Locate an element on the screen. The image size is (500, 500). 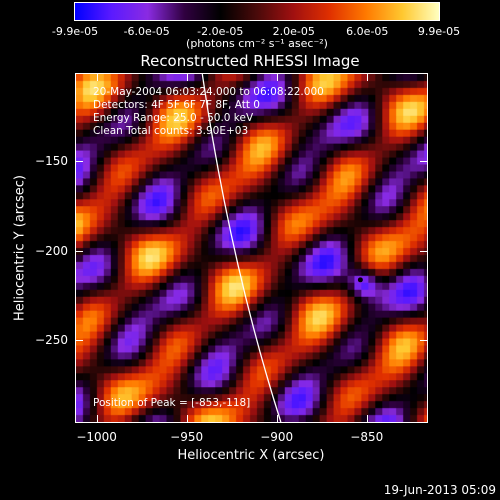
plot-title: Reconstructed RHESSI Image is located at coordinates (250, 61).